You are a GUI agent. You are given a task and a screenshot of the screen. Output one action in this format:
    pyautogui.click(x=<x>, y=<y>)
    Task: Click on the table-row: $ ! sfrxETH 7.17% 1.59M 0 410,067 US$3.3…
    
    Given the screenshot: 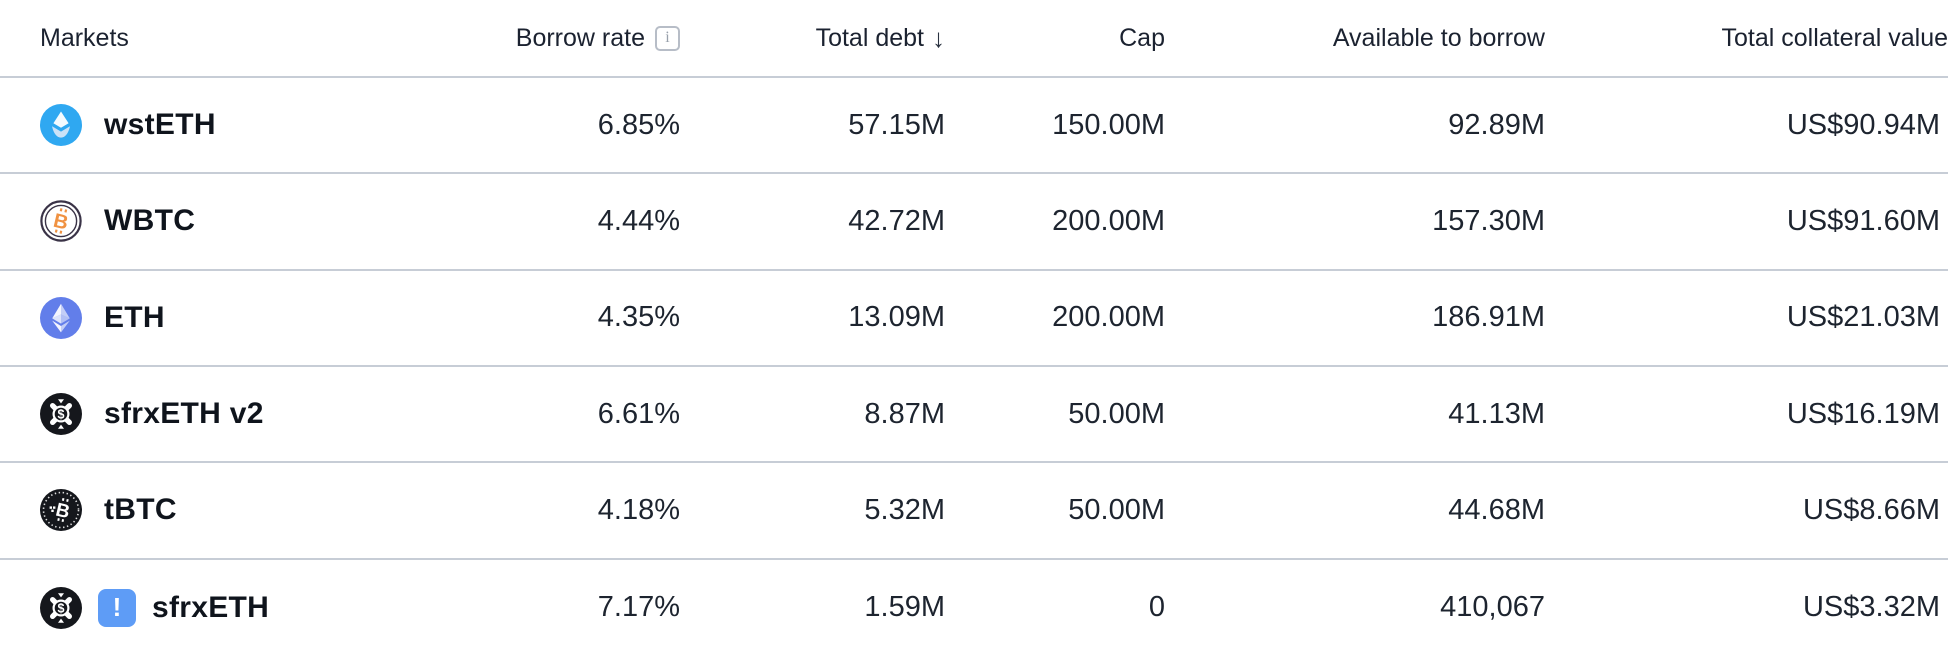 What is the action you would take?
    pyautogui.click(x=974, y=608)
    